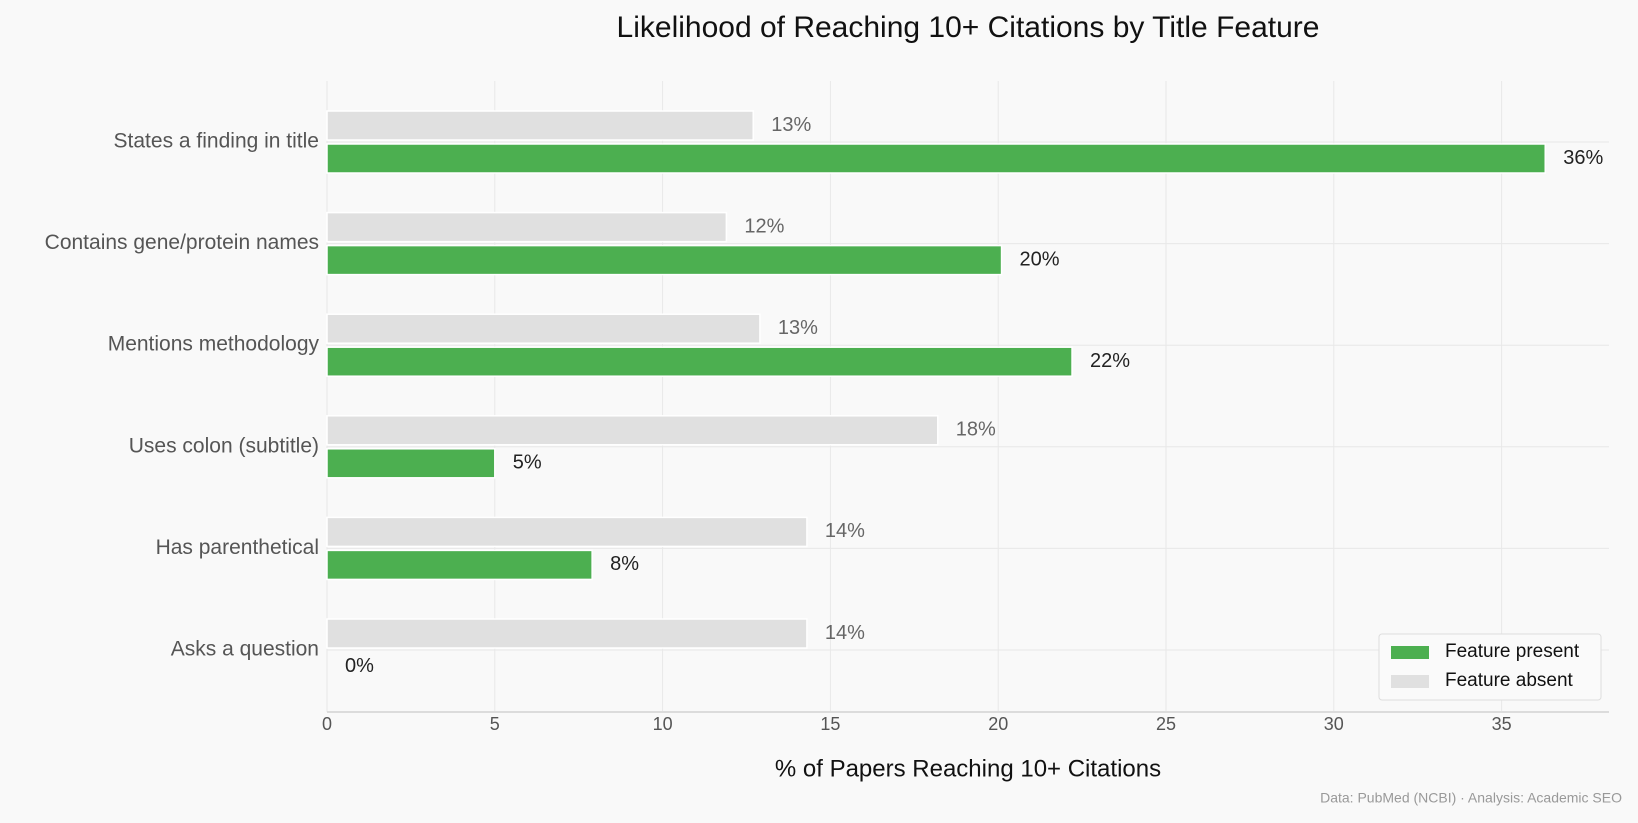 The image size is (1638, 823). I want to click on y-tick-label: Uses colon (subtitle), so click(224, 445).